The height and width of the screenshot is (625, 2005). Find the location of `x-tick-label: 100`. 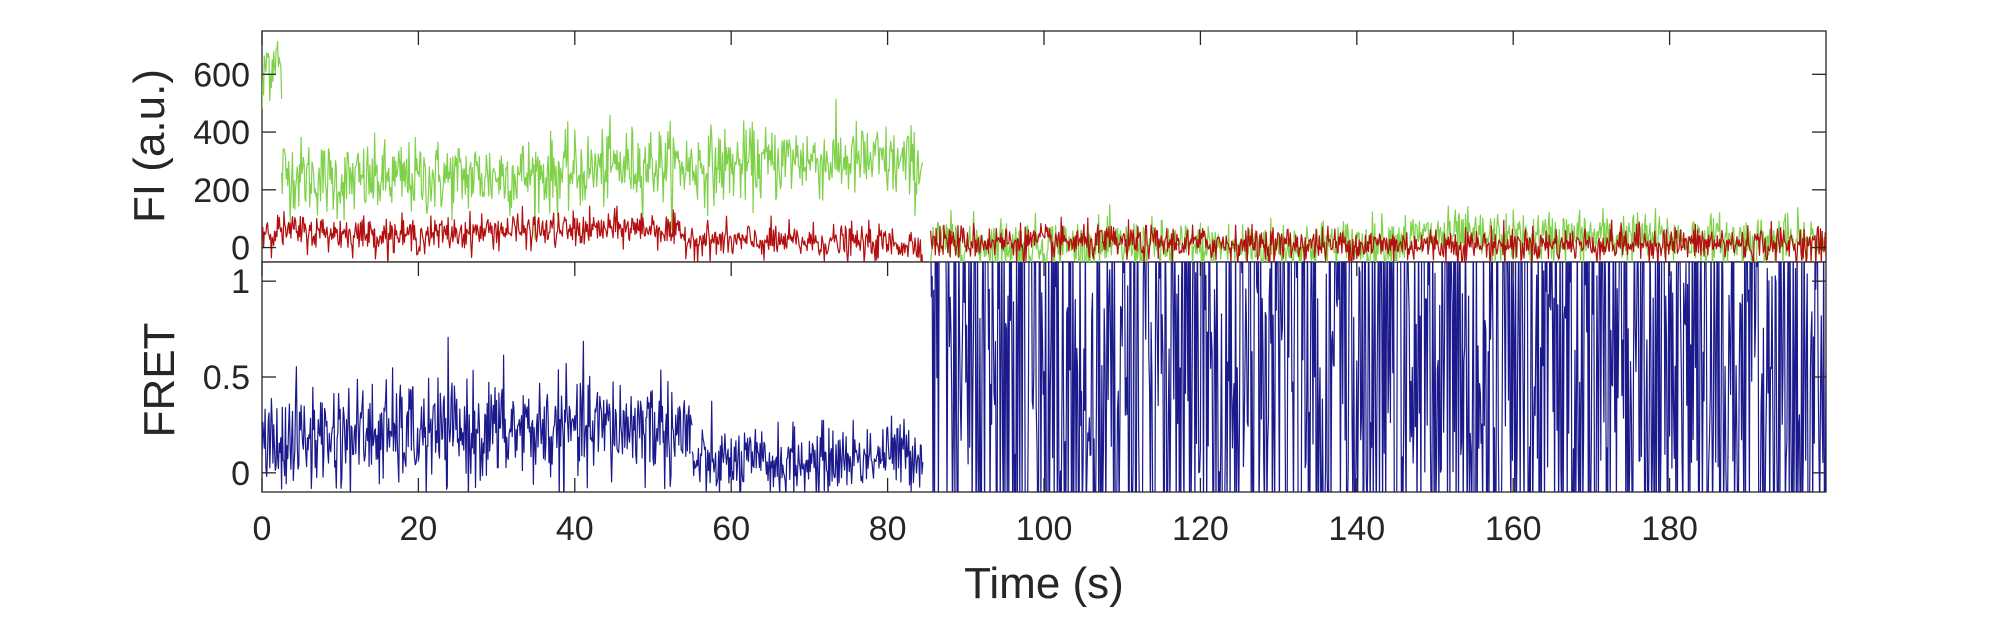

x-tick-label: 100 is located at coordinates (1044, 529).